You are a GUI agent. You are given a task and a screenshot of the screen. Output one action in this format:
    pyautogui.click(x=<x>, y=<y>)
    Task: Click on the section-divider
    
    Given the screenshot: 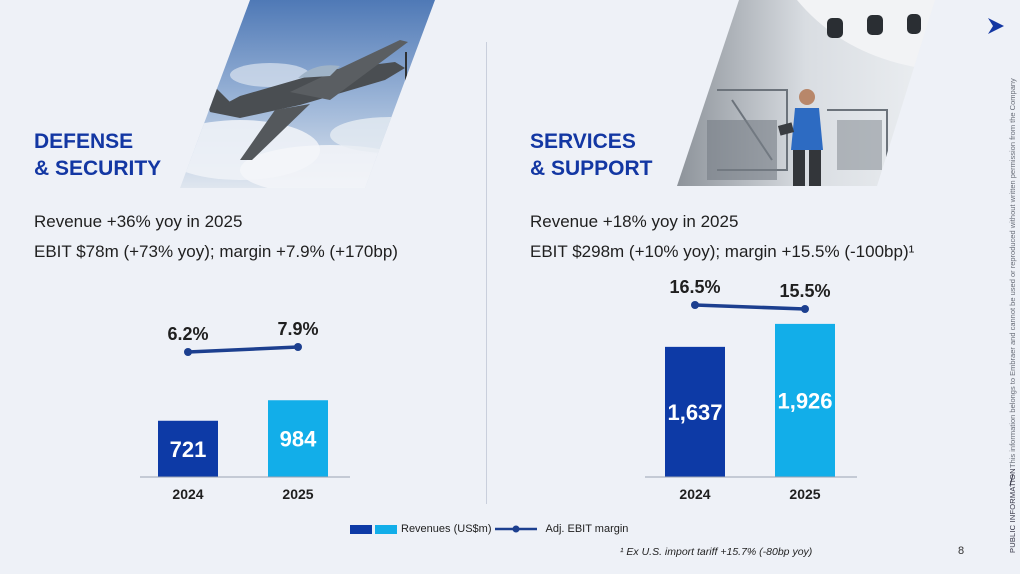 What is the action you would take?
    pyautogui.click(x=486, y=273)
    